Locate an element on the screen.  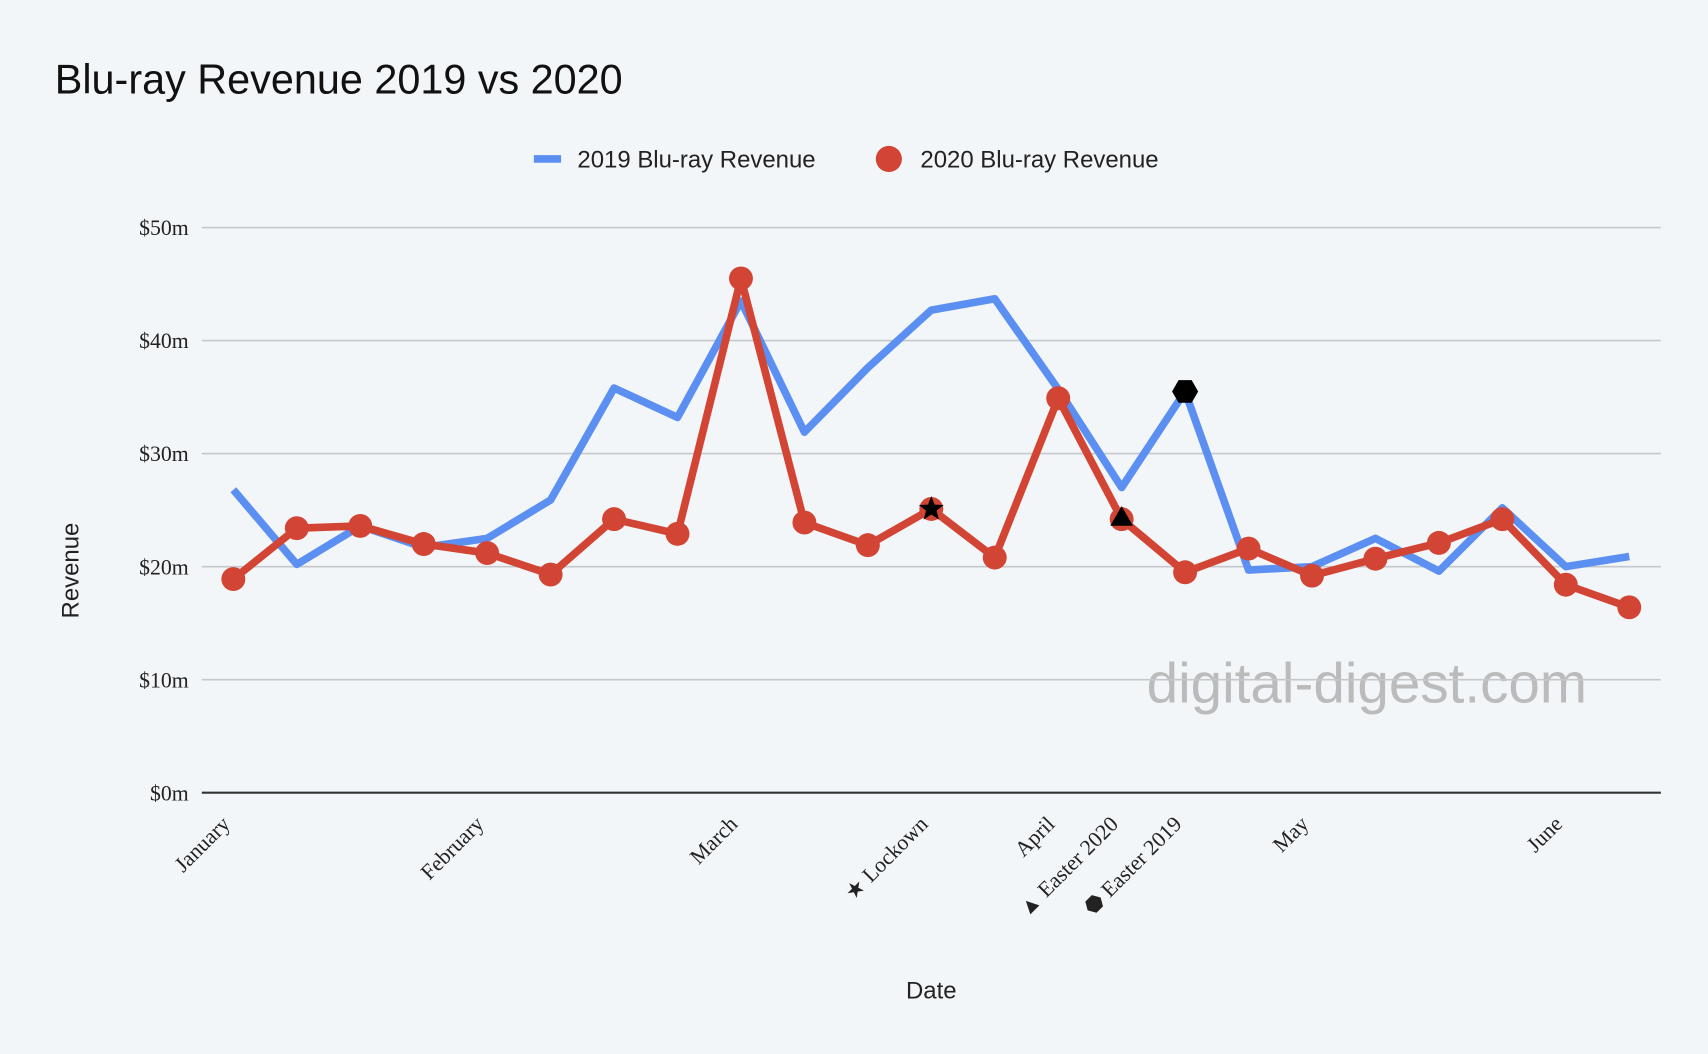
legend-label: 2019 Blu-ray Revenue is located at coordinates (696, 160).